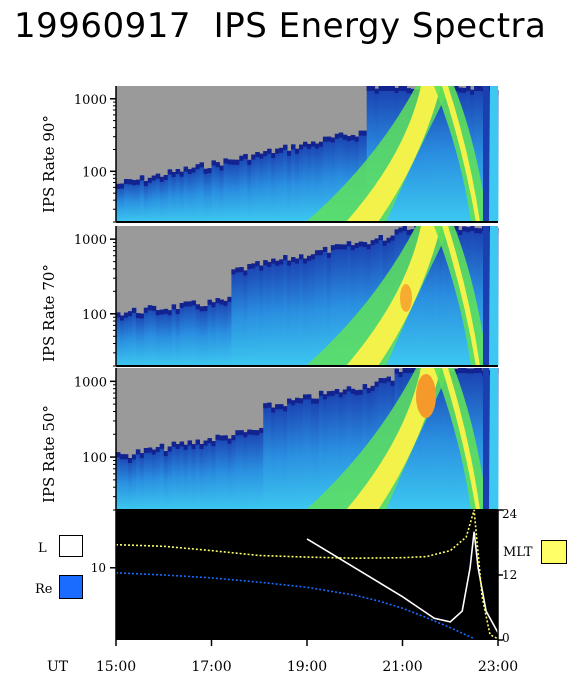  I want to click on legend-mlt-swatch, so click(554, 552).